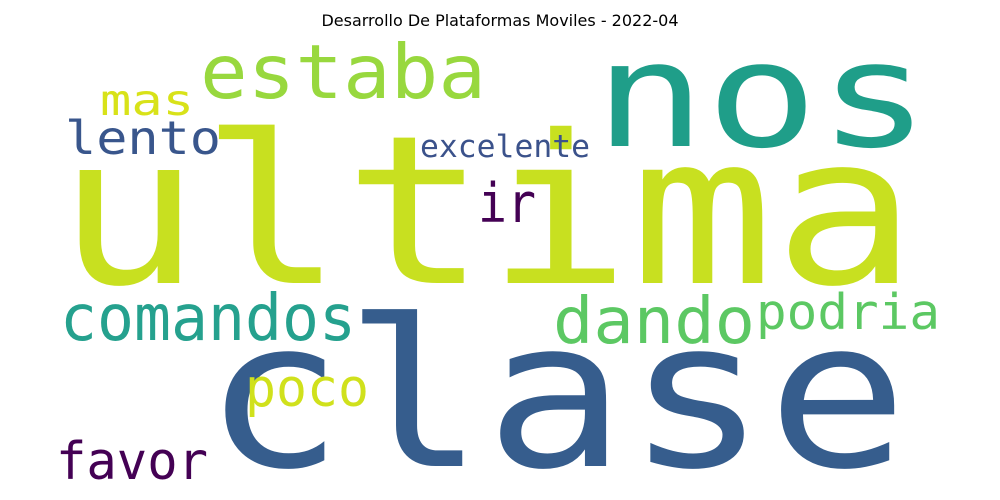 This screenshot has height=500, width=1000. What do you see at coordinates (505, 147) in the screenshot?
I see `word-excelente: excelente` at bounding box center [505, 147].